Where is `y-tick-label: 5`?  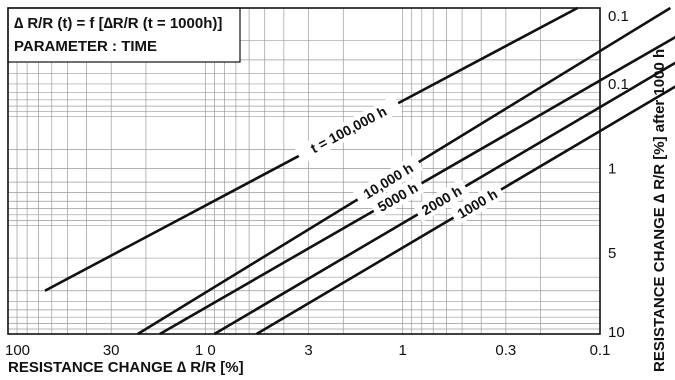 y-tick-label: 5 is located at coordinates (612, 253).